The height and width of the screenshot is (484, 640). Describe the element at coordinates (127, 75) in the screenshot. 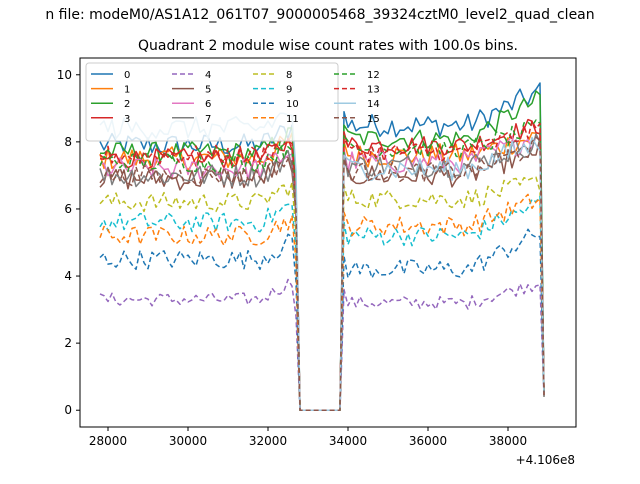

I see `legend-label-0: 0` at that location.